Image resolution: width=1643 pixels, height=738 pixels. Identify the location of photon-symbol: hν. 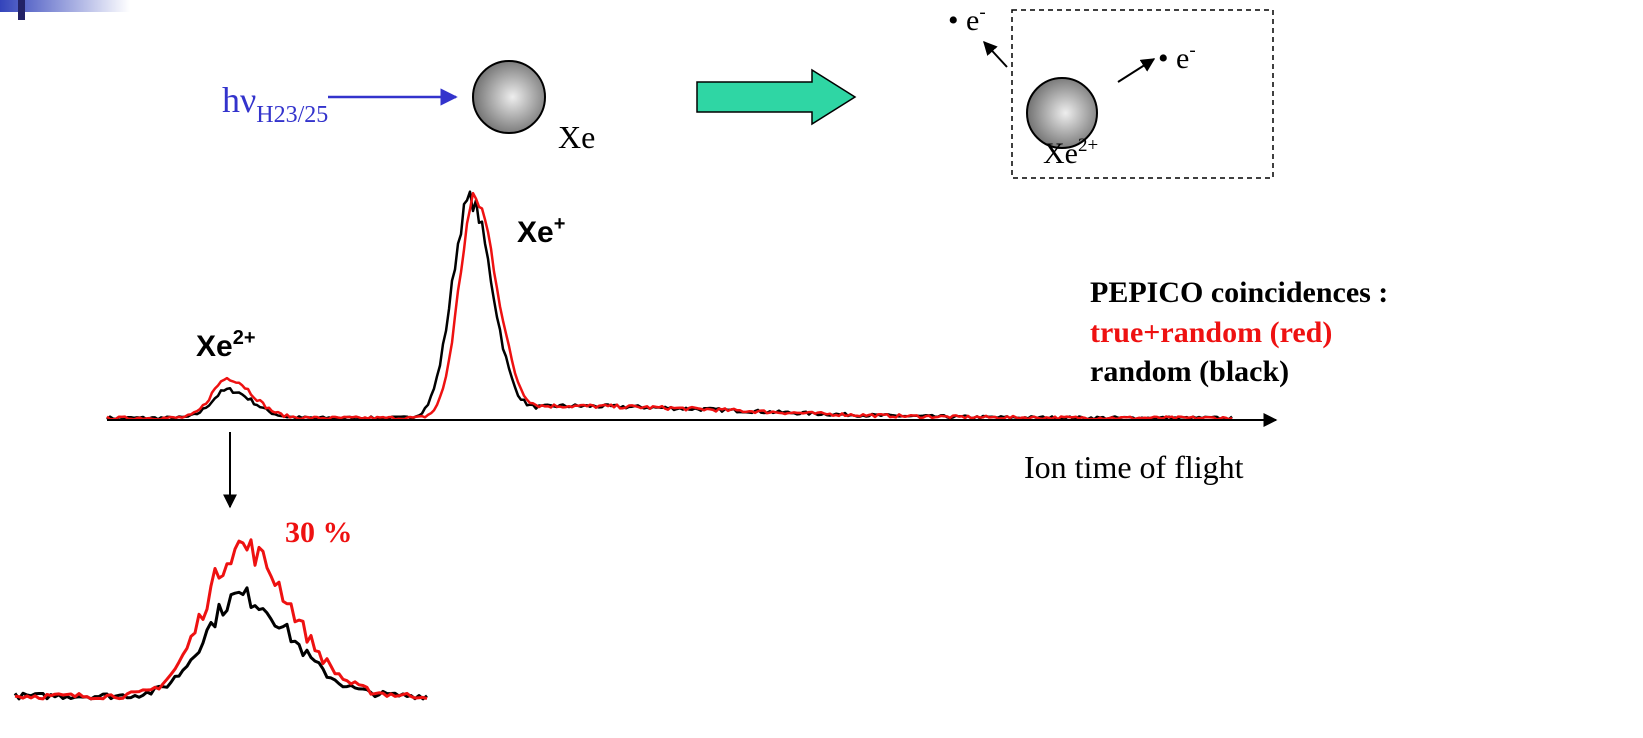
(239, 100).